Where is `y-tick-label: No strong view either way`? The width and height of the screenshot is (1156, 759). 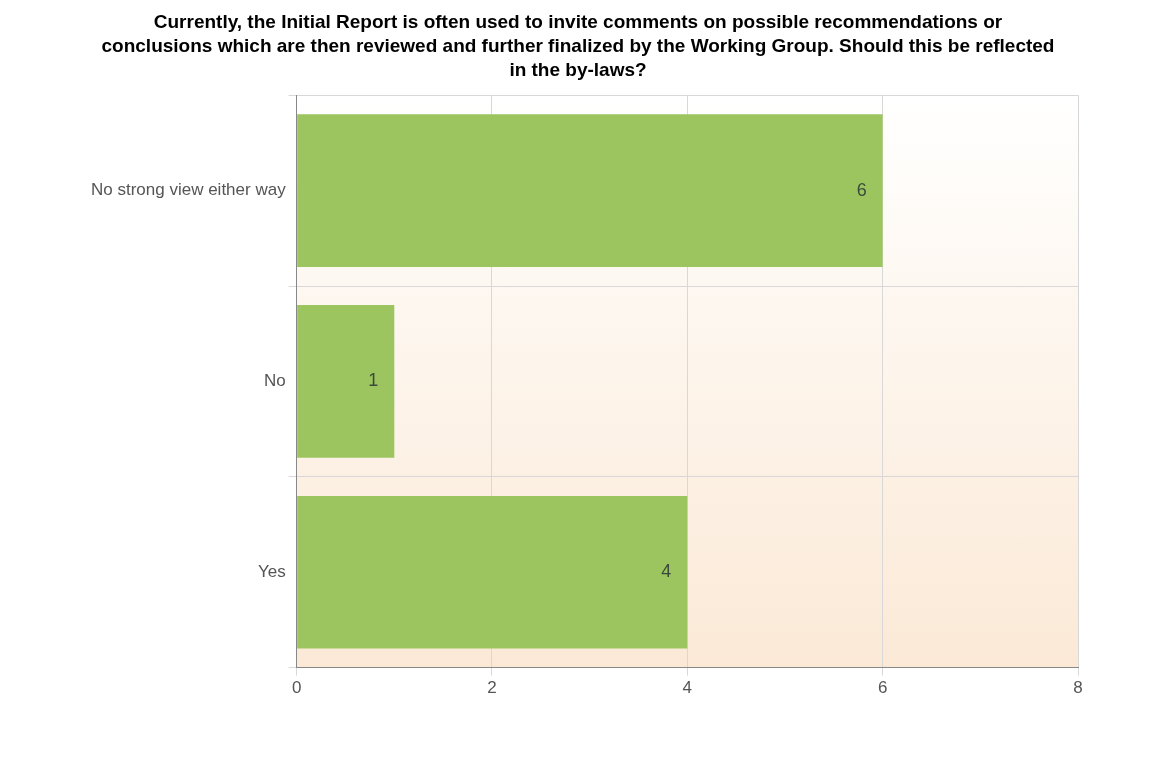
y-tick-label: No strong view either way is located at coordinates (189, 190).